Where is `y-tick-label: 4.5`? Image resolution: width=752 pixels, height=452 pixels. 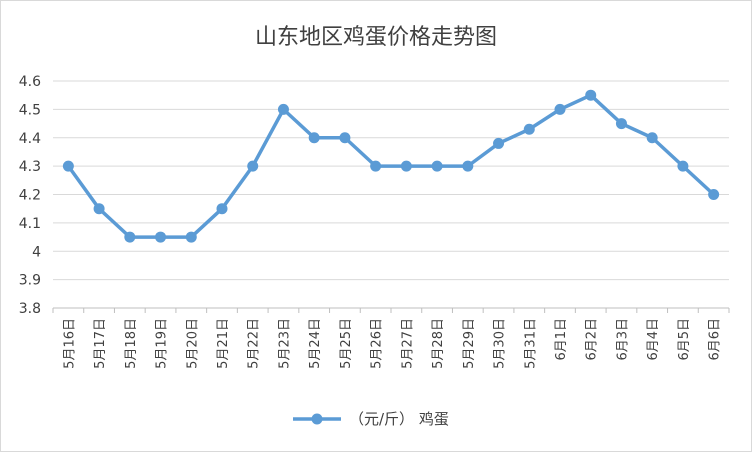
y-tick-label: 4.5 is located at coordinates (30, 110).